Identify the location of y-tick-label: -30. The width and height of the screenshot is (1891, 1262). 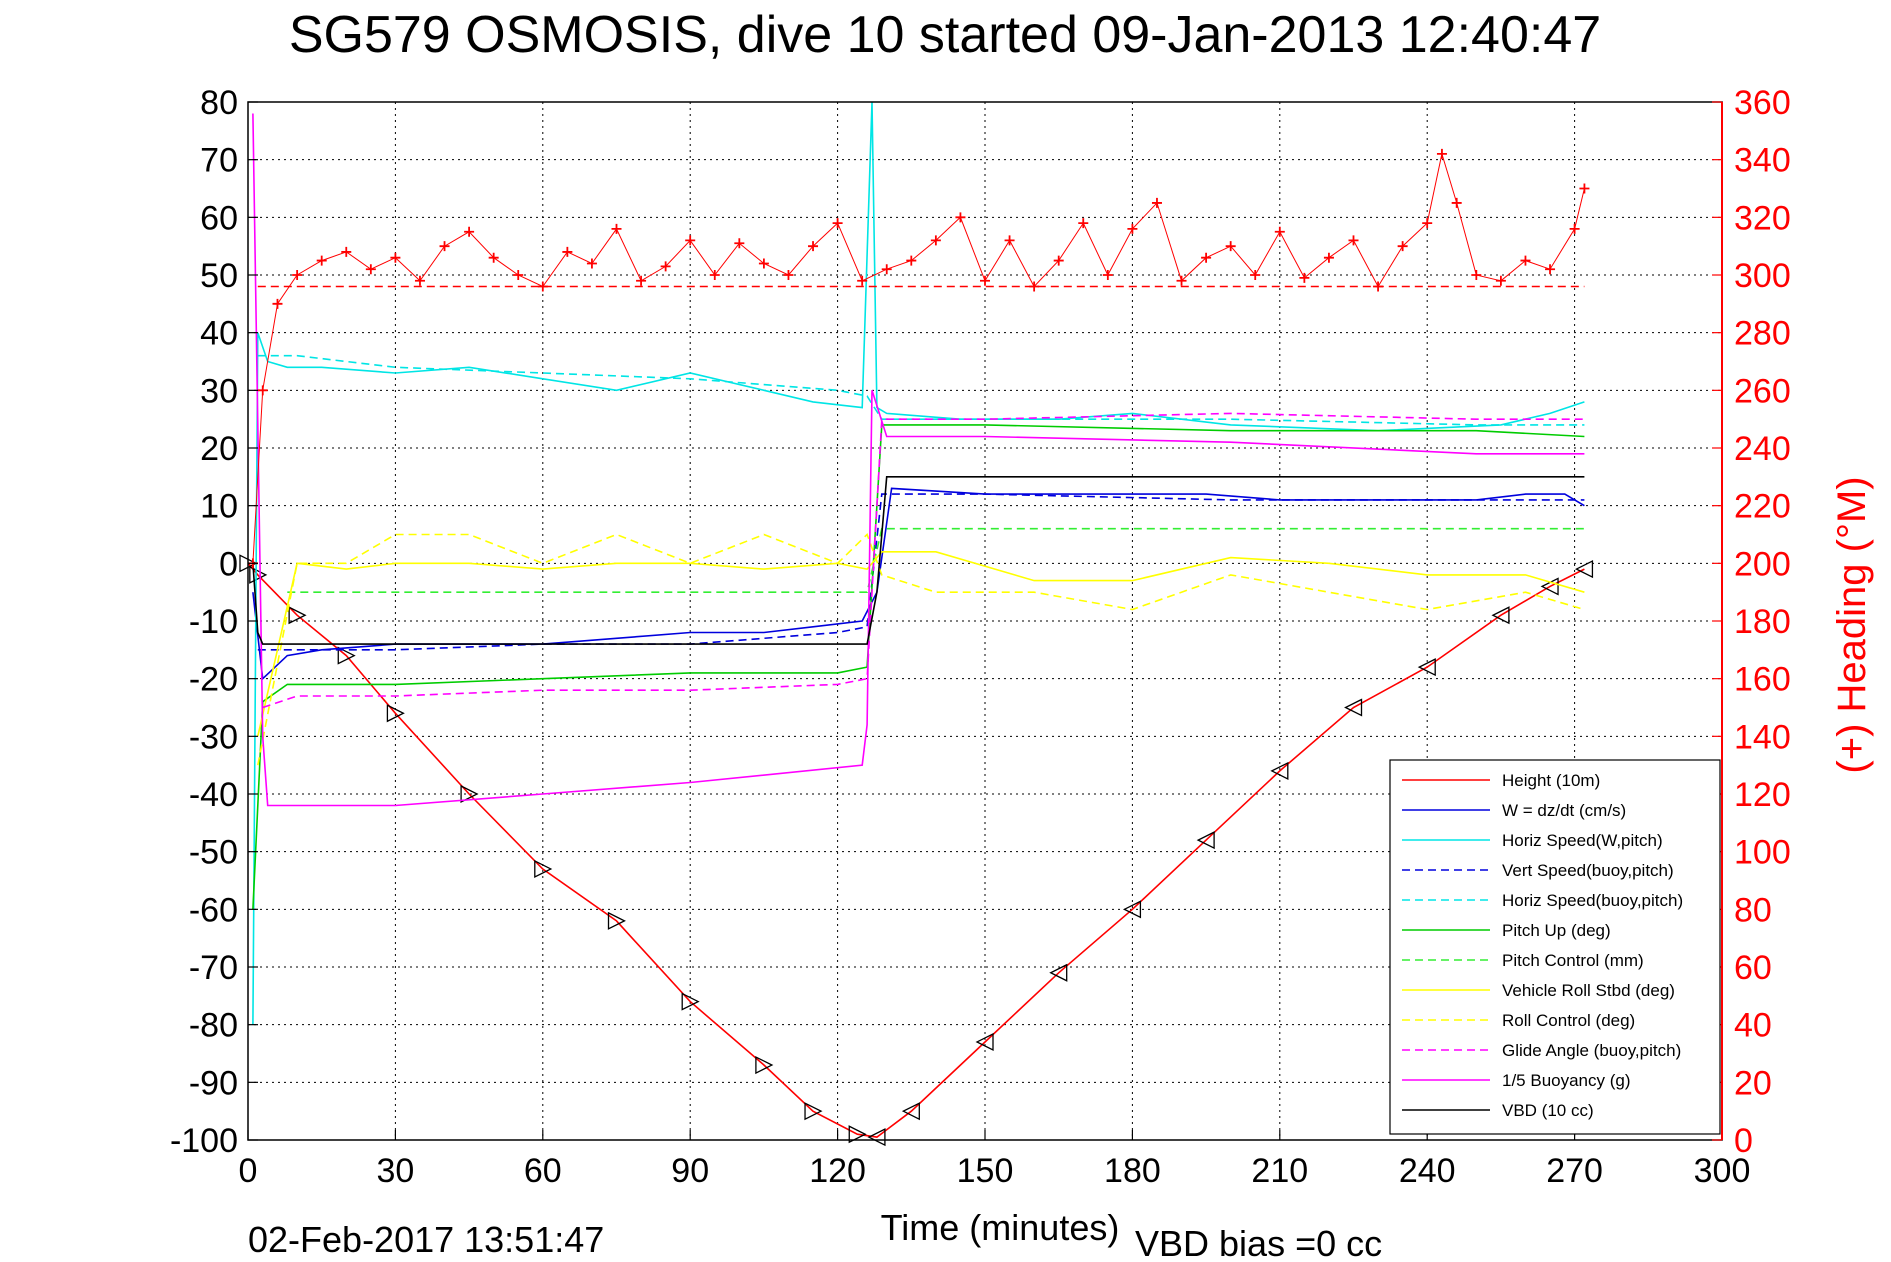
(213, 737).